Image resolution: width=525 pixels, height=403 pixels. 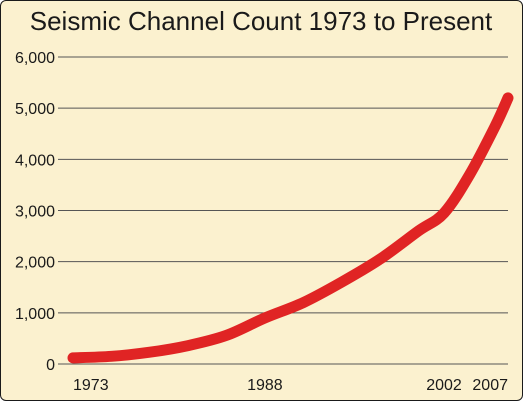 What do you see at coordinates (490, 385) in the screenshot?
I see `x-tick-label: 2007` at bounding box center [490, 385].